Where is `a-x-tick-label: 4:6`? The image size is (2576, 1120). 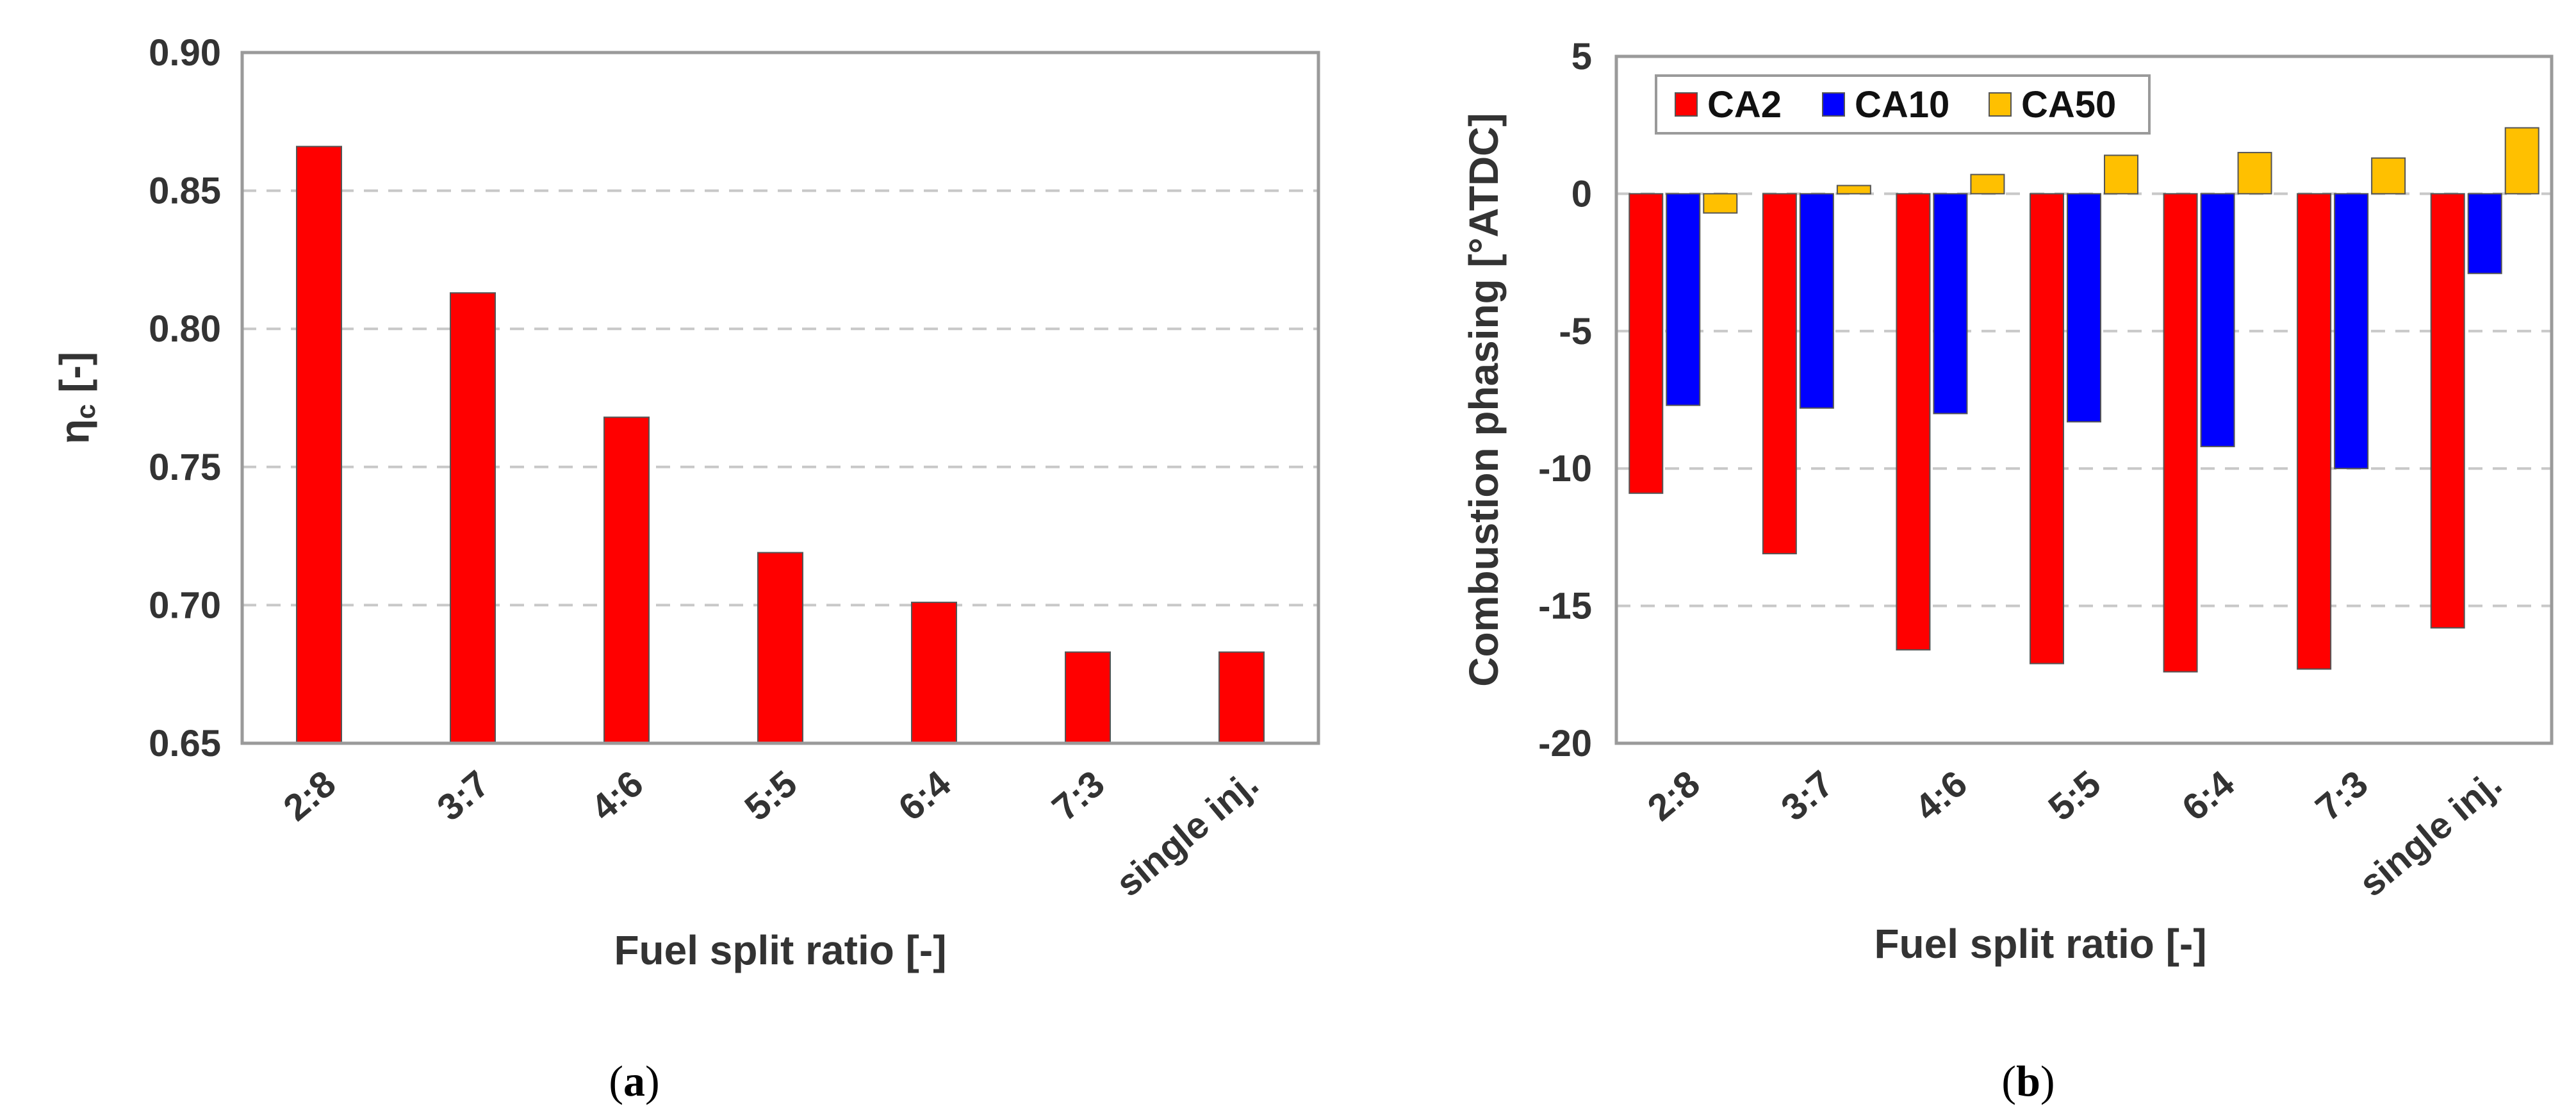
a-x-tick-label: 4:6 is located at coordinates (617, 795).